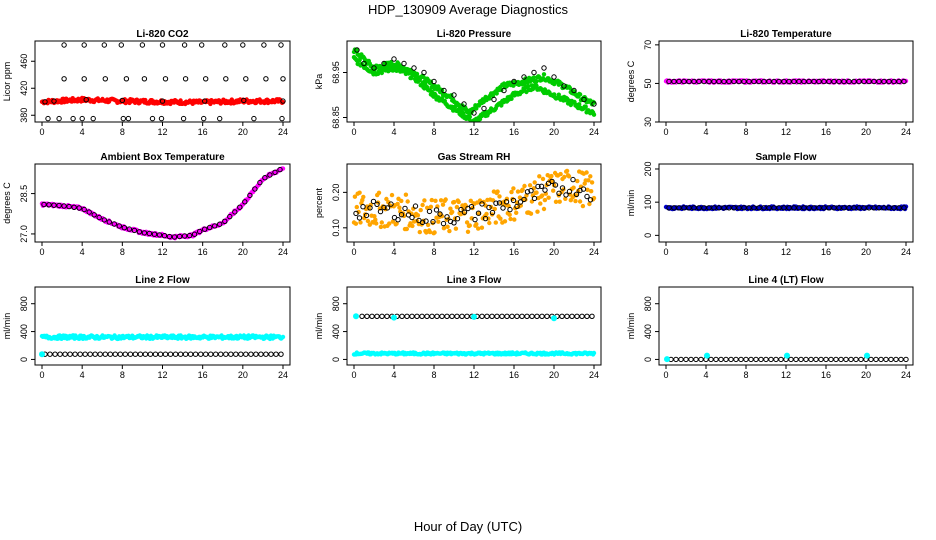  I want to click on x-tick-label: 8, so click(122, 375).